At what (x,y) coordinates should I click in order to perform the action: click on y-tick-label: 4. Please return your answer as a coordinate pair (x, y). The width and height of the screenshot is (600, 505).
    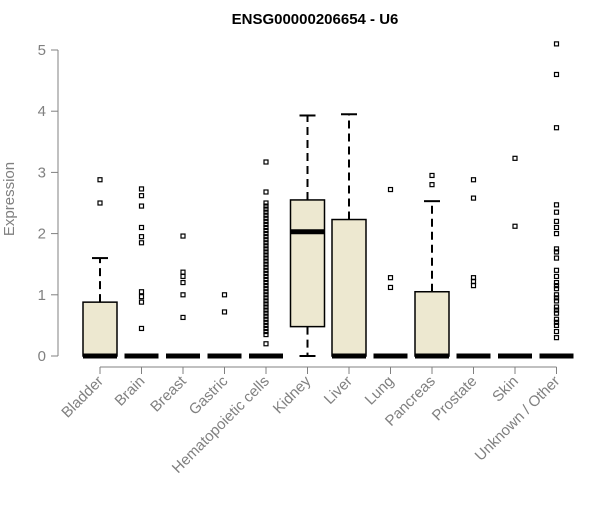
    Looking at the image, I should click on (42, 111).